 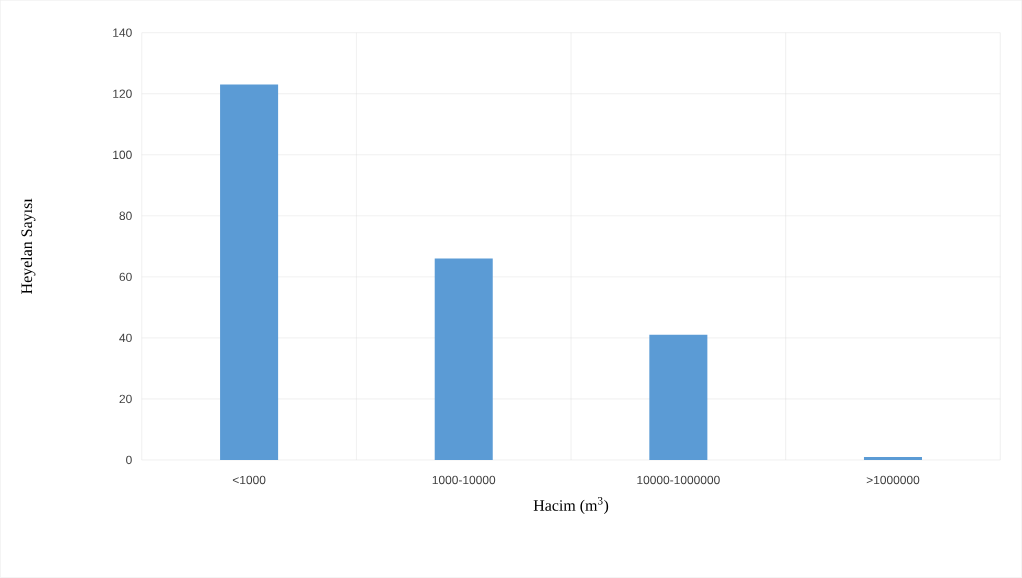 I want to click on y-tick-label: 40, so click(x=125, y=338).